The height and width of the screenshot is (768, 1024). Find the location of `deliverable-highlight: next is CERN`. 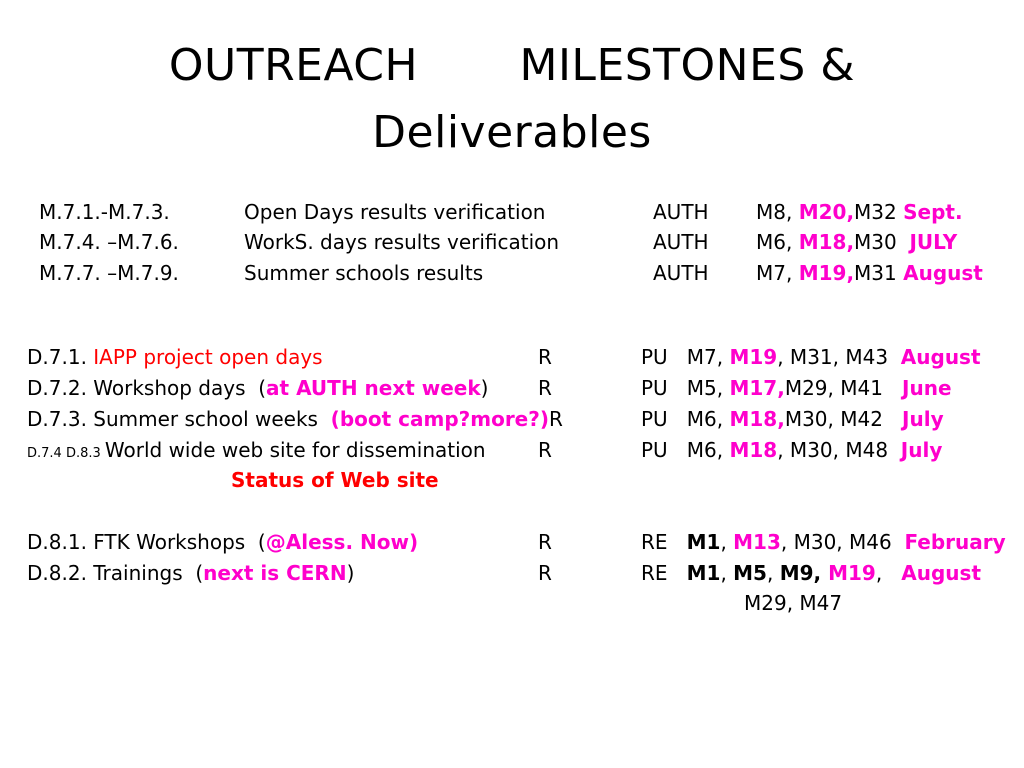

deliverable-highlight: next is CERN is located at coordinates (275, 573).